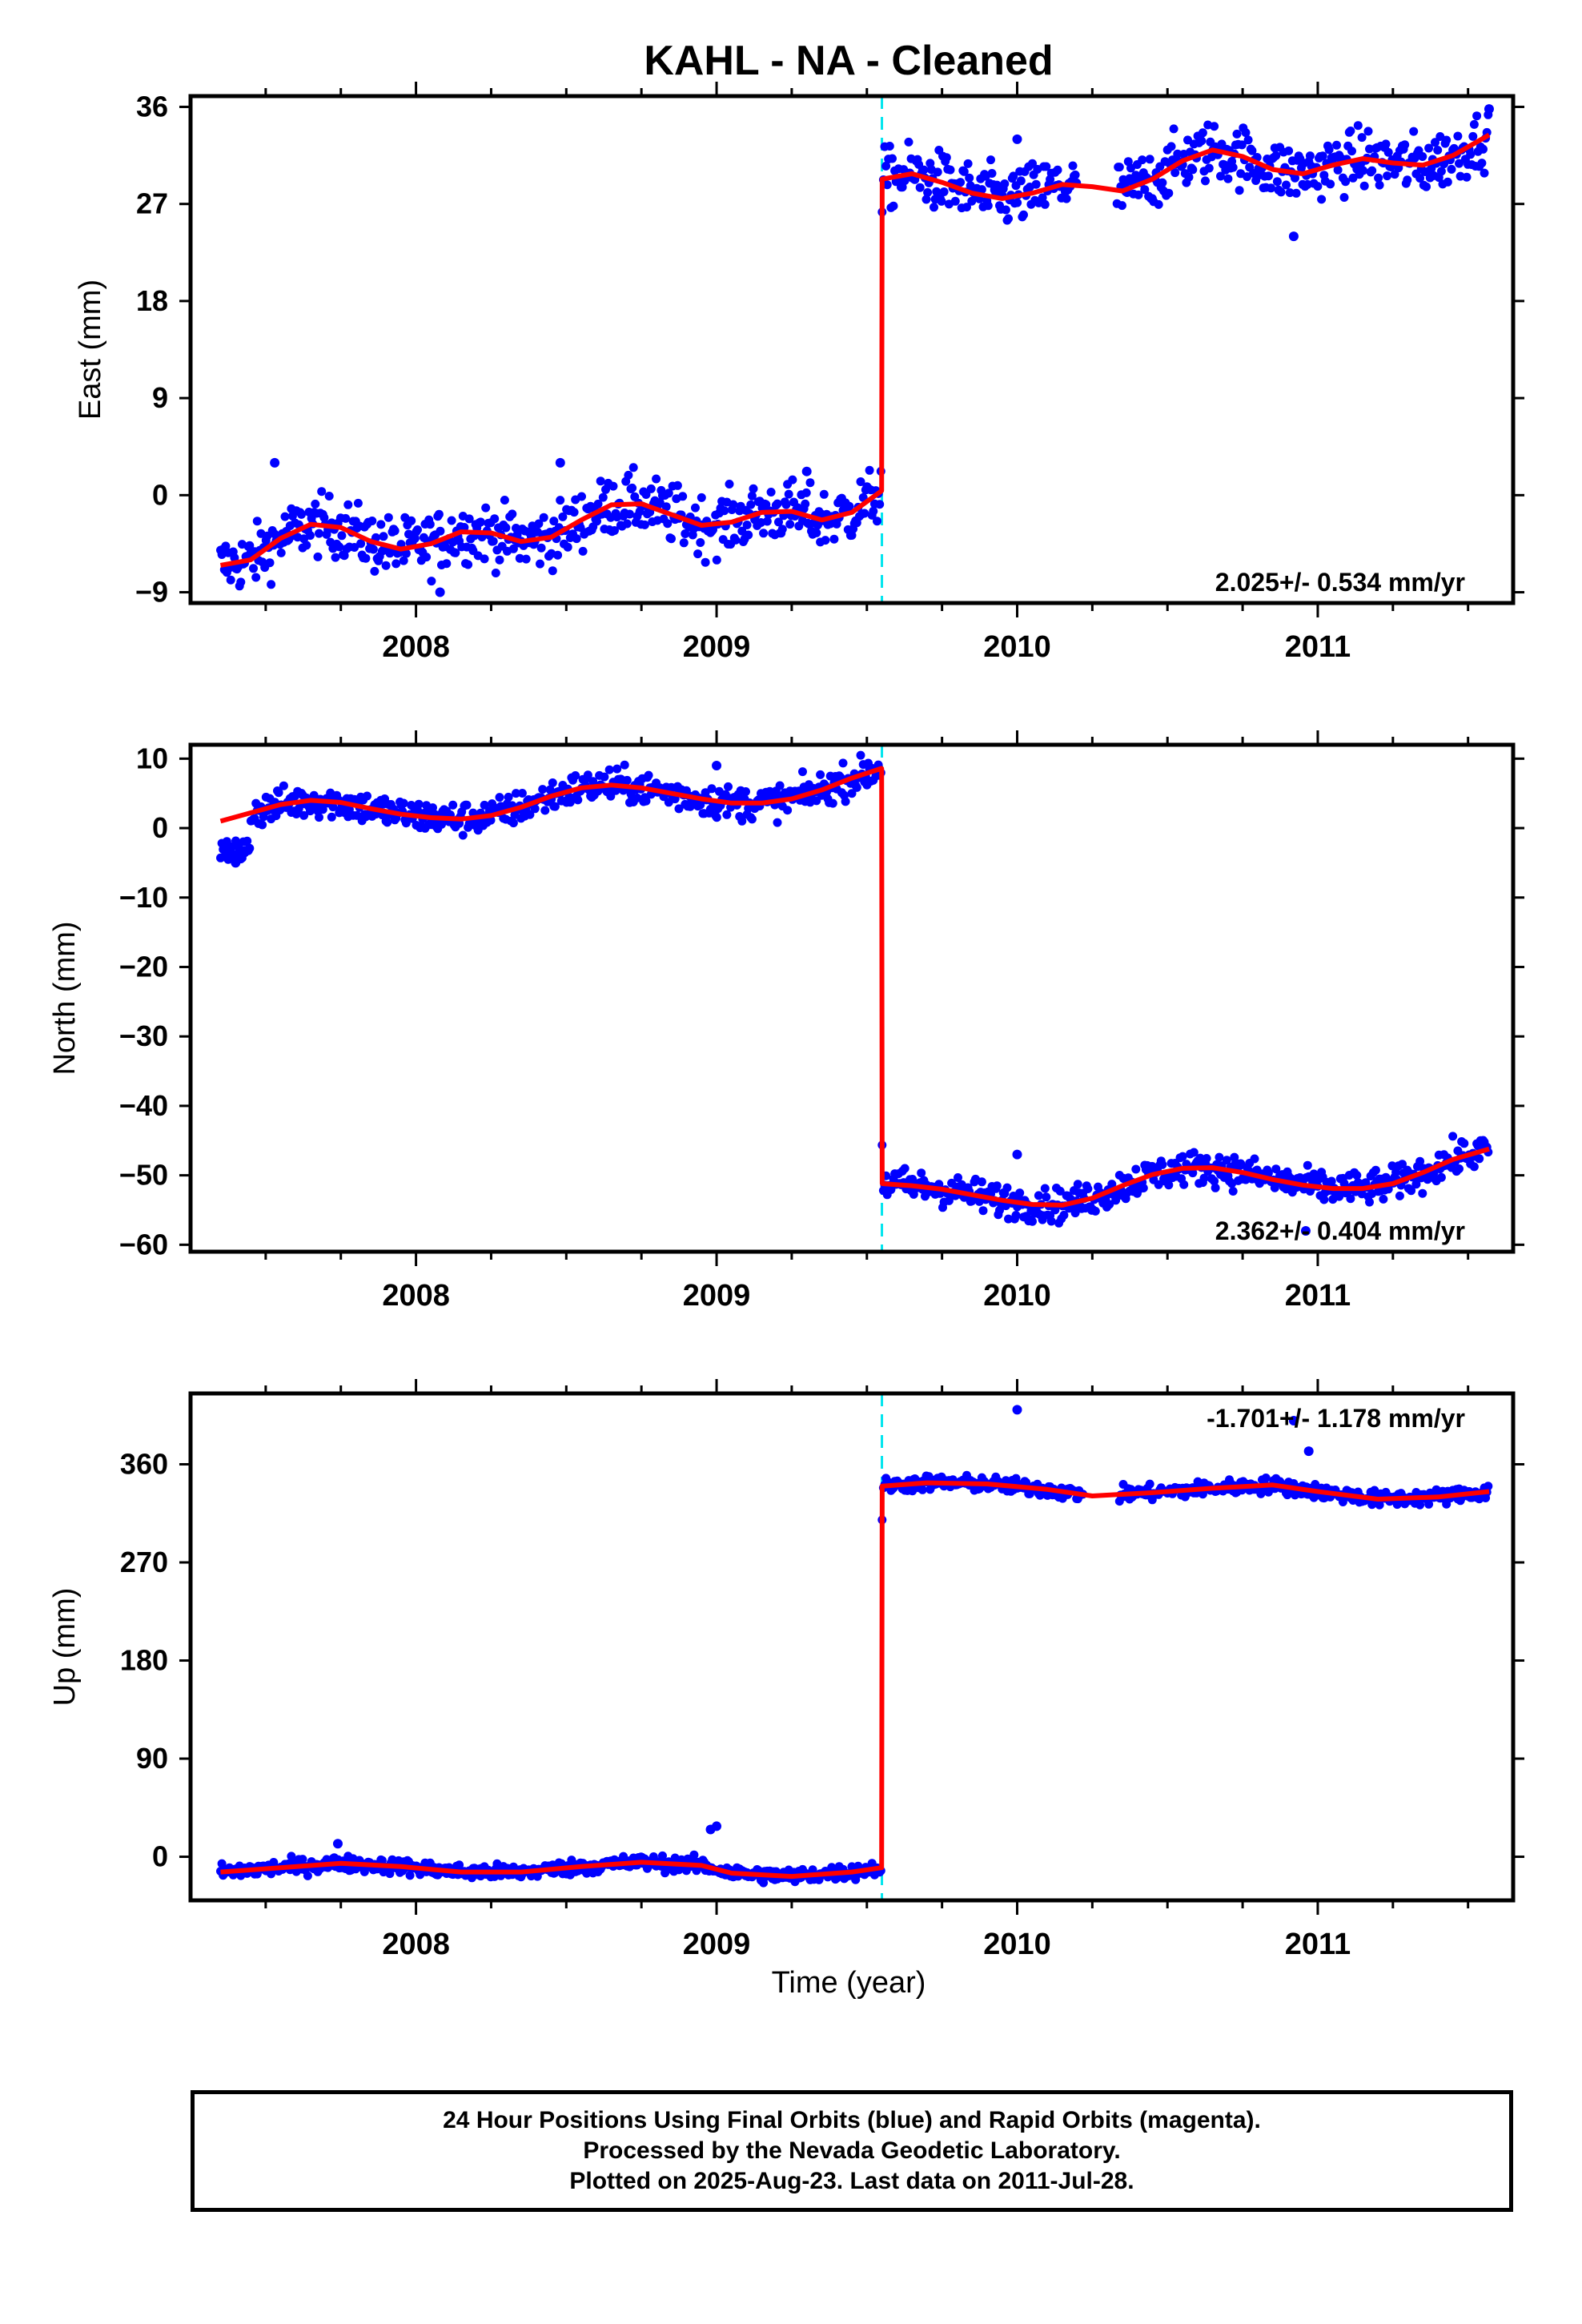  Describe the element at coordinates (144, 1463) in the screenshot. I see `y-tick-label: 360` at that location.